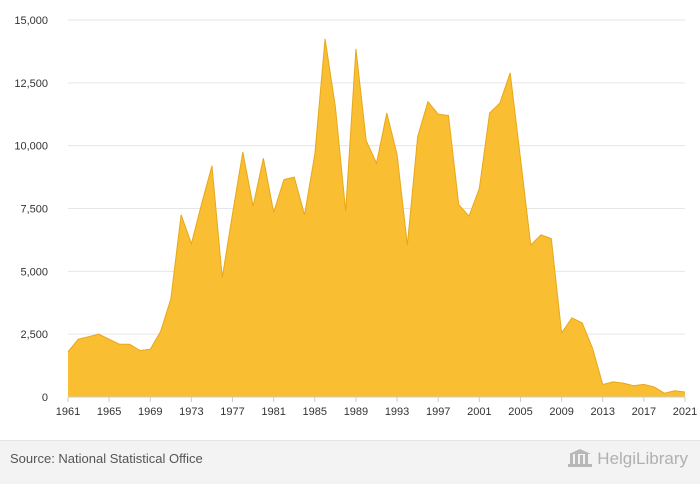  I want to click on x-tick-label: 1989, so click(356, 412).